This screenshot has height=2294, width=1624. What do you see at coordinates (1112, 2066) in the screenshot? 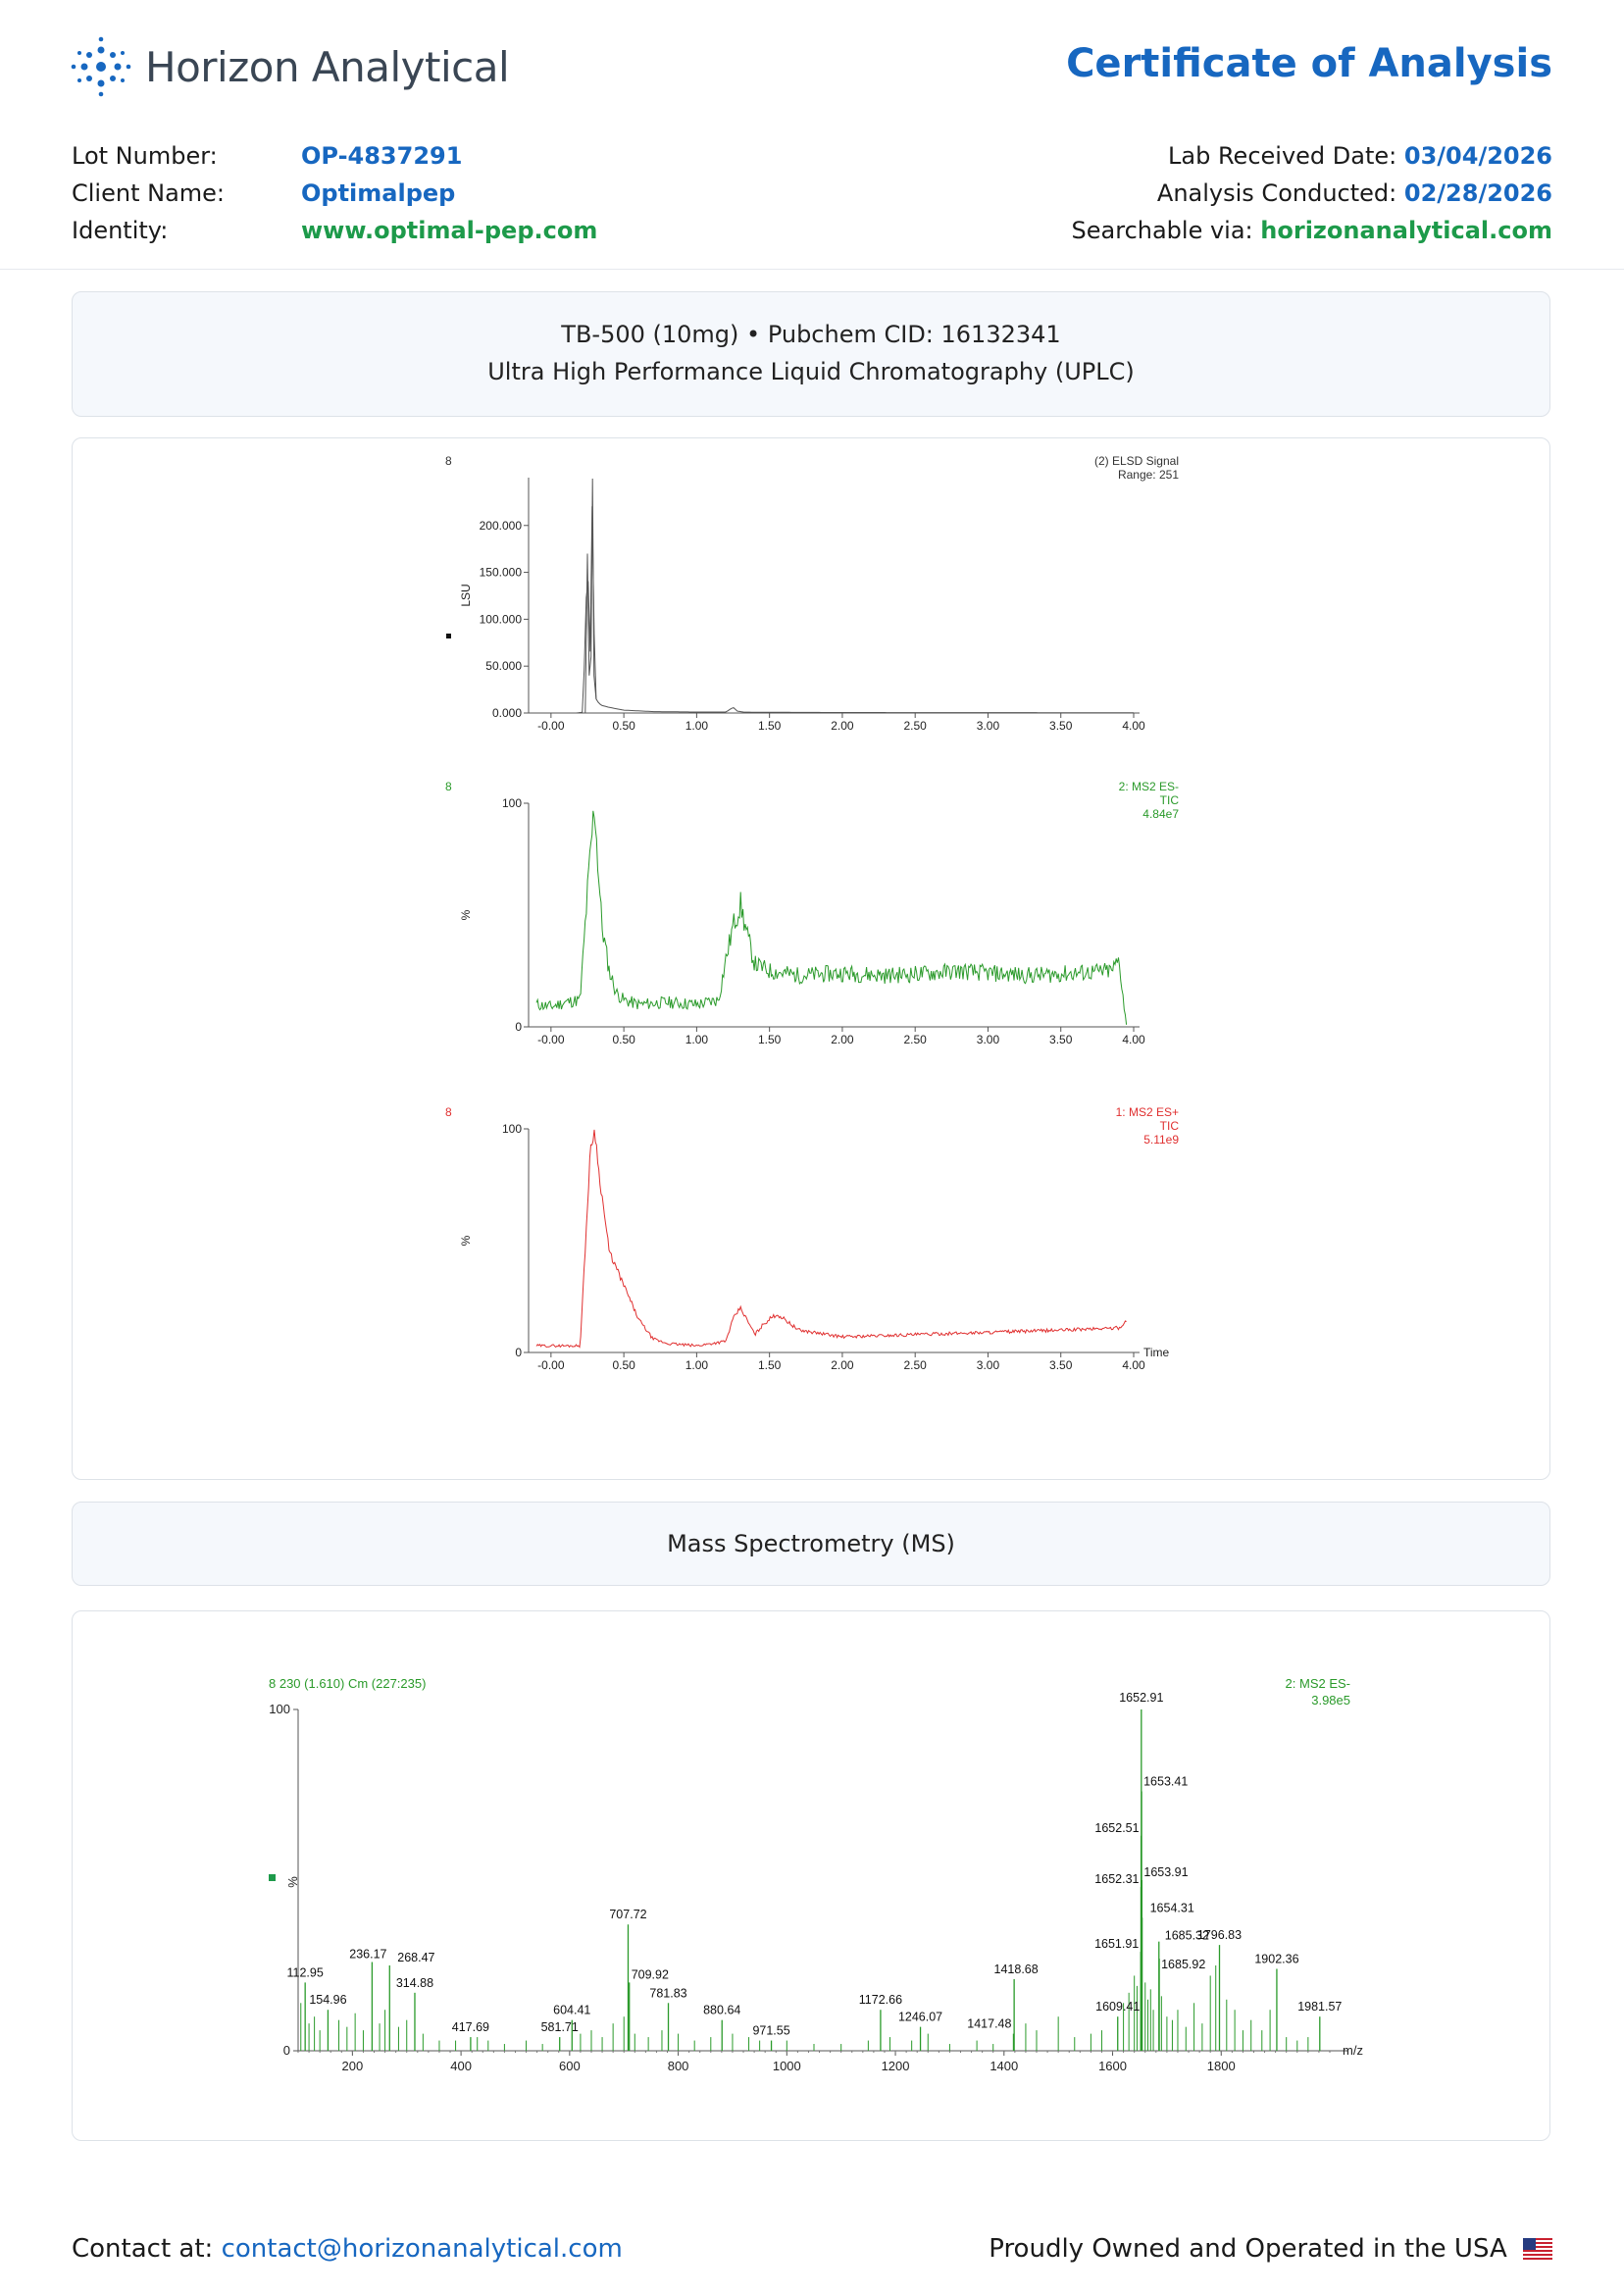
I see `x-tick-label: 1600` at bounding box center [1112, 2066].